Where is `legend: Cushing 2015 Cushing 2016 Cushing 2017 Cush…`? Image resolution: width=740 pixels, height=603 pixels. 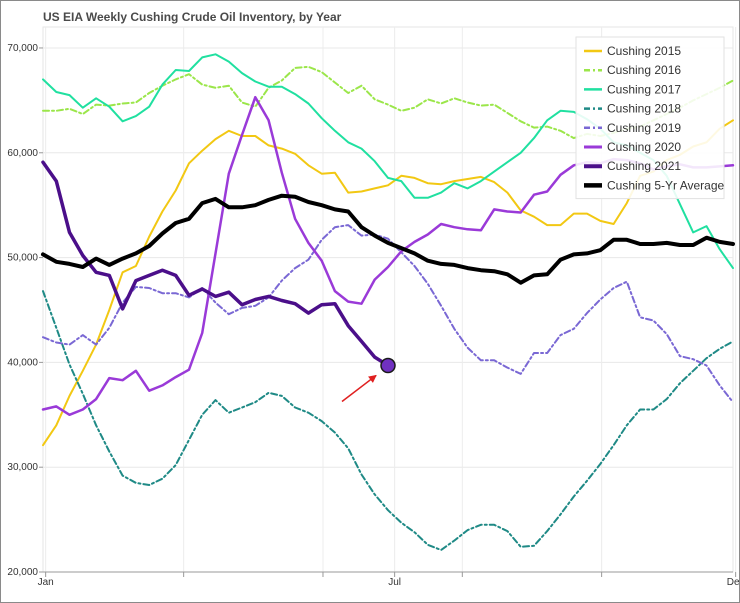 legend: Cushing 2015 Cushing 2016 Cushing 2017 Cush… is located at coordinates (650, 118).